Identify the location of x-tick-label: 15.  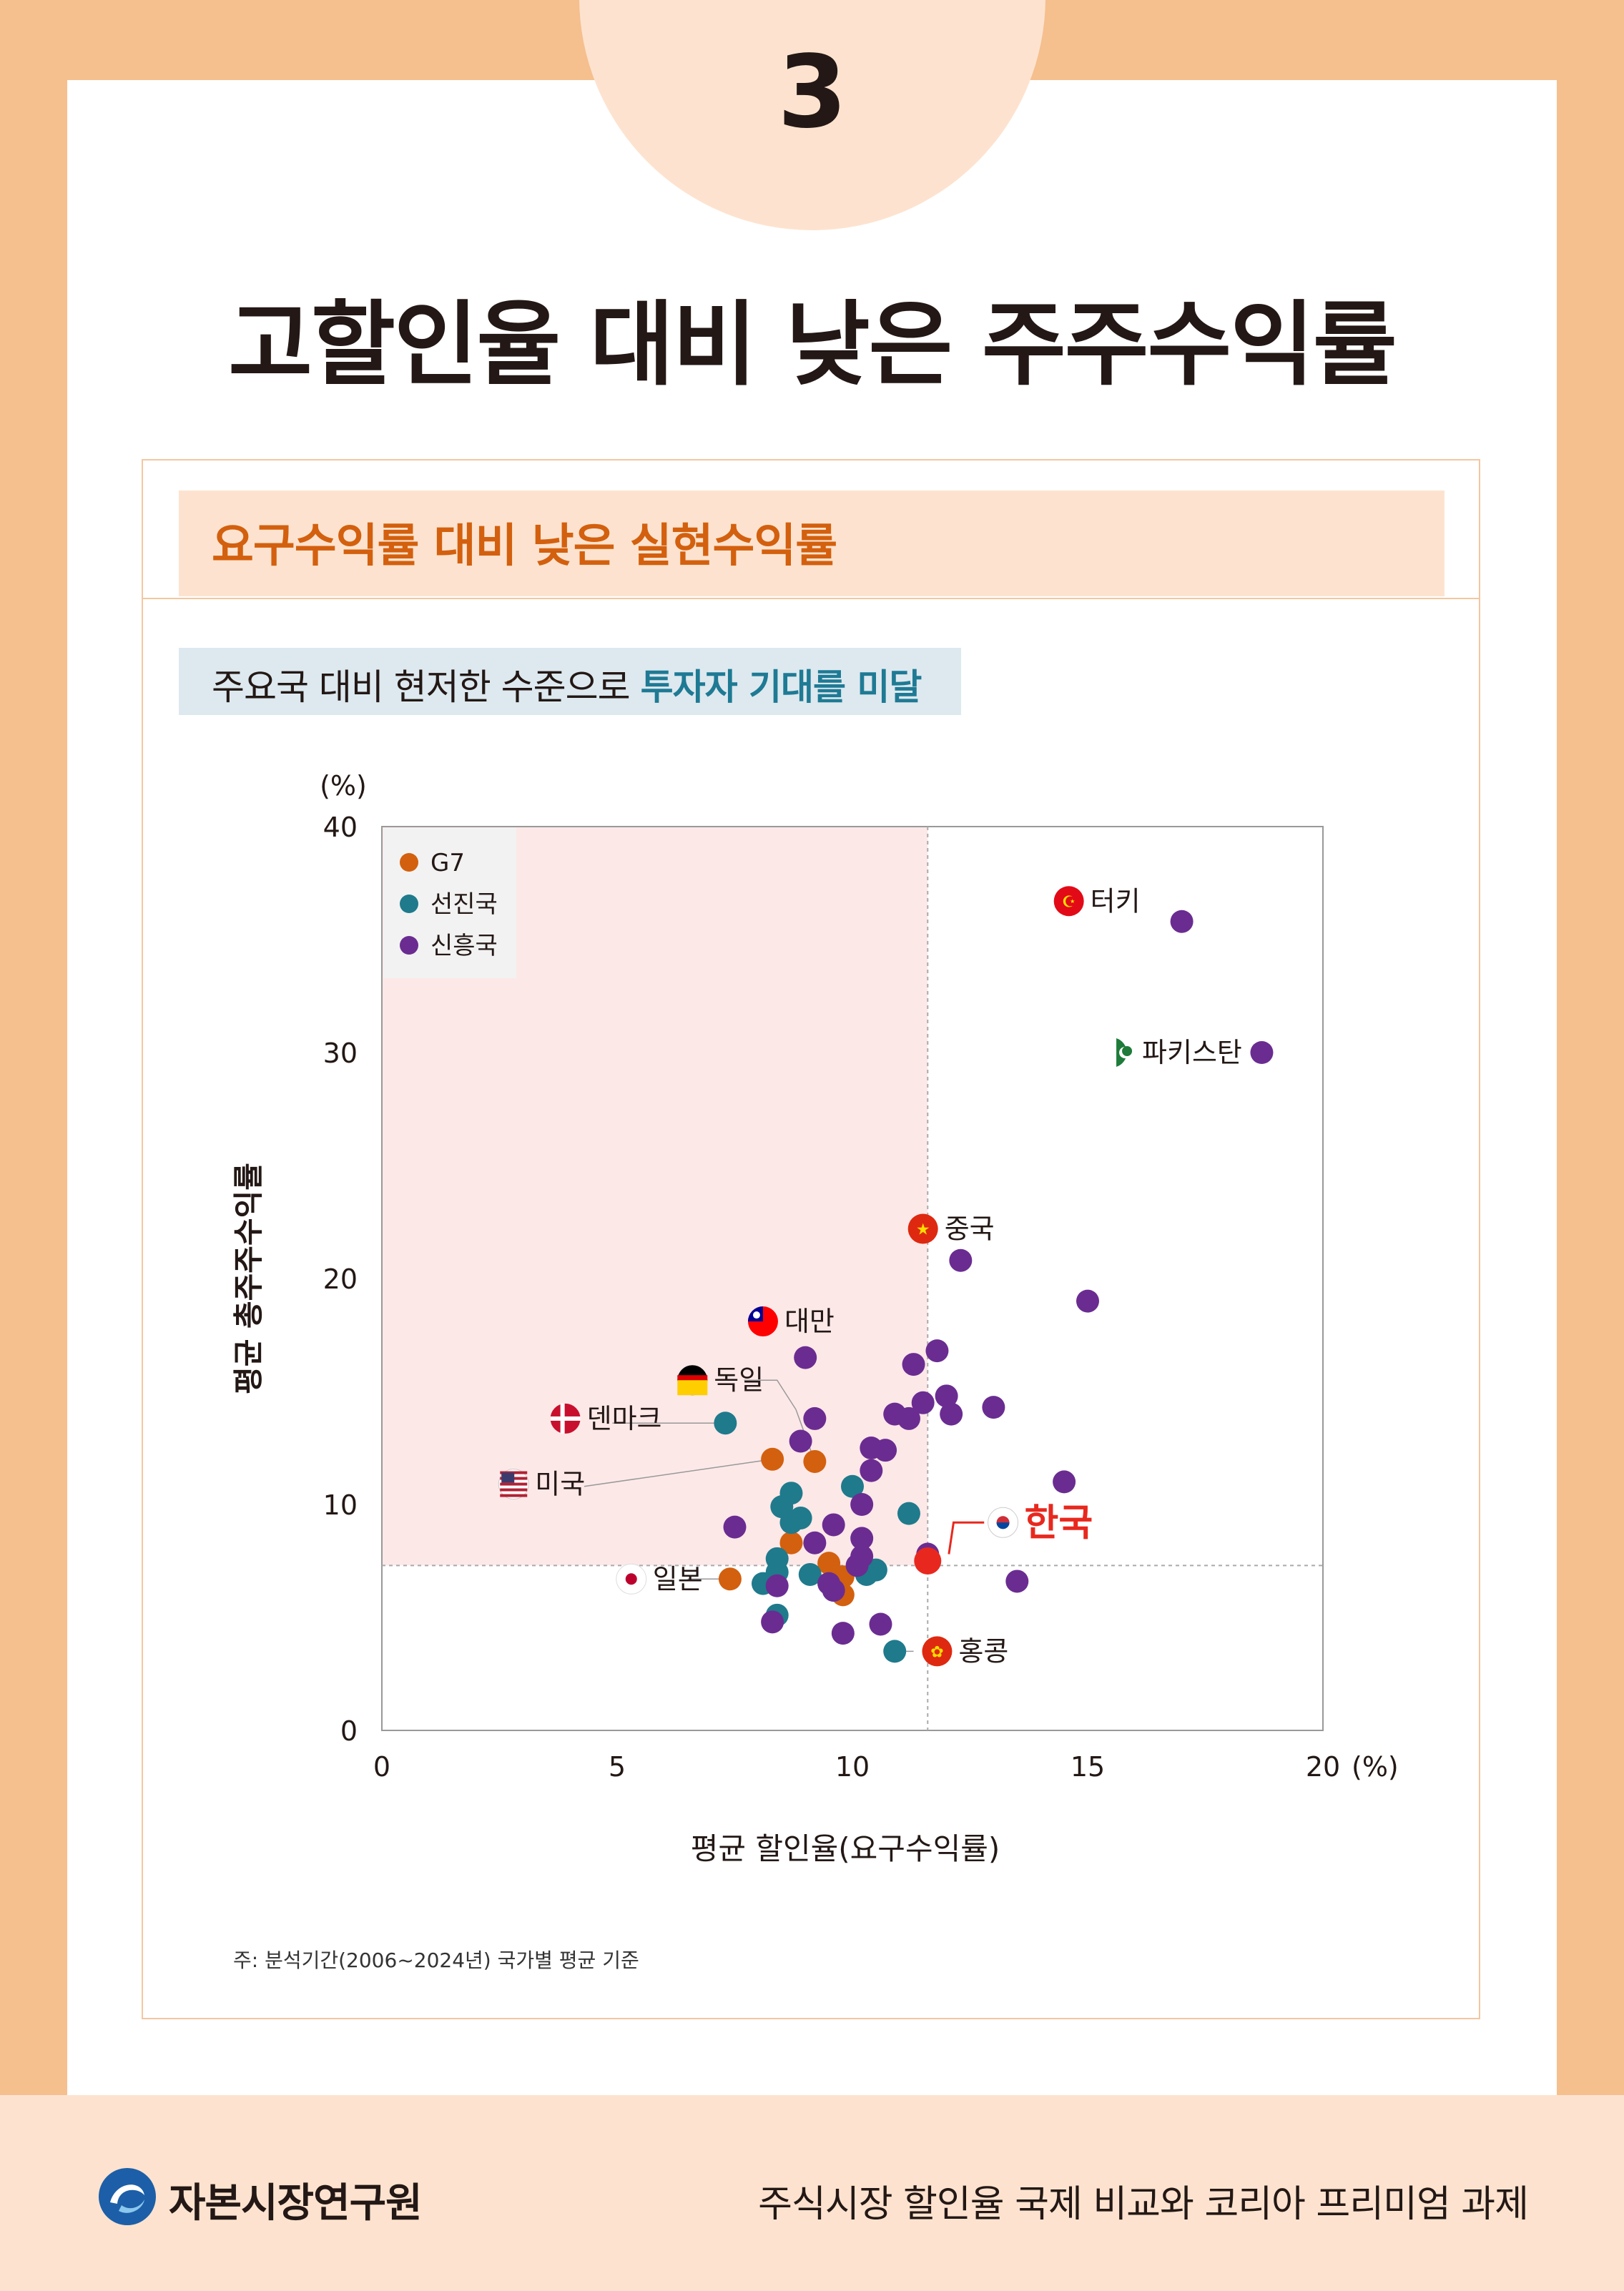
(1088, 1767).